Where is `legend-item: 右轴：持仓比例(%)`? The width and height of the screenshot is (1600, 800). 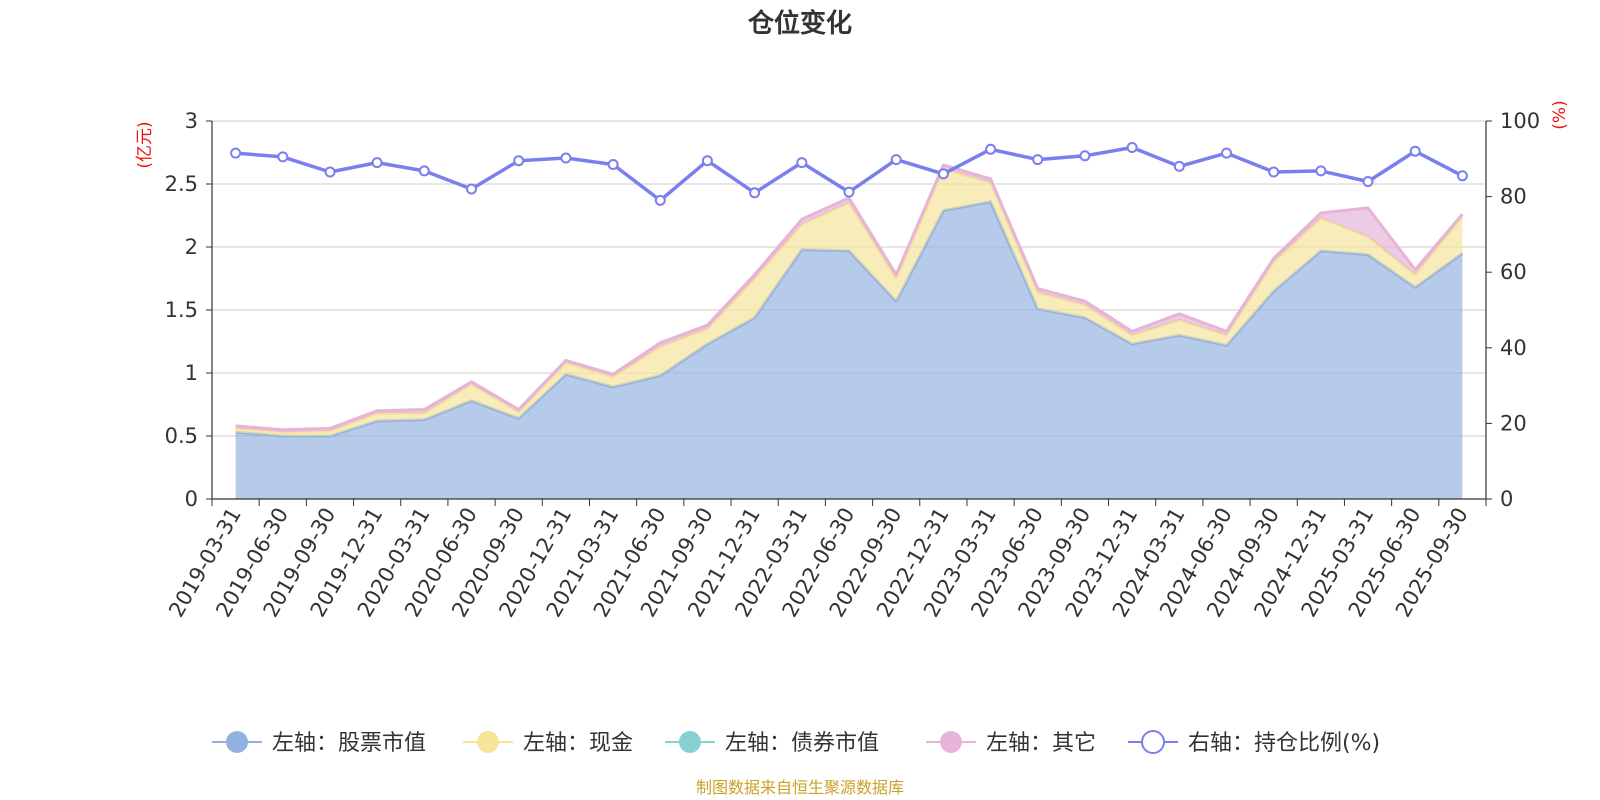 legend-item: 右轴：持仓比例(%) is located at coordinates (1254, 743).